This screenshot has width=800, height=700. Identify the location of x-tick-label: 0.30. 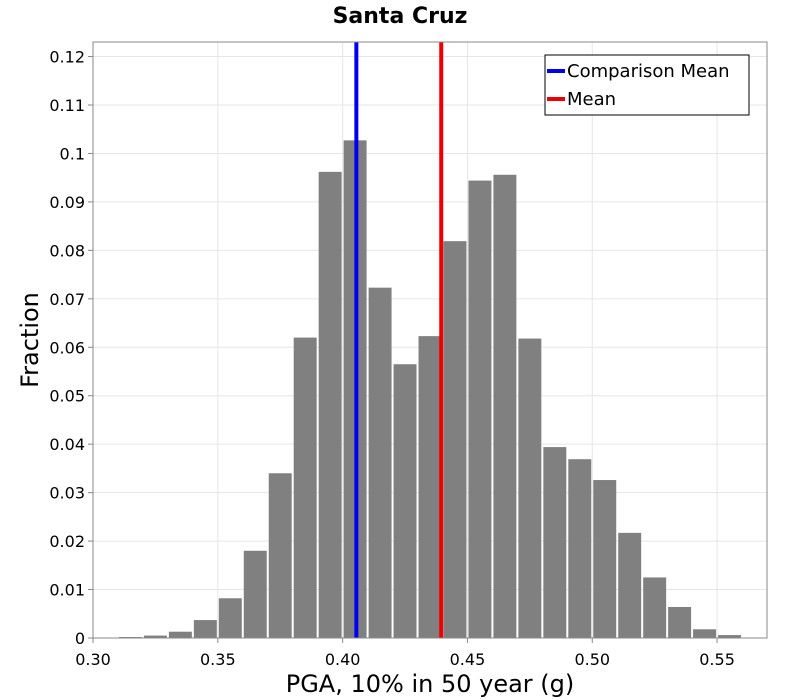
(93, 659).